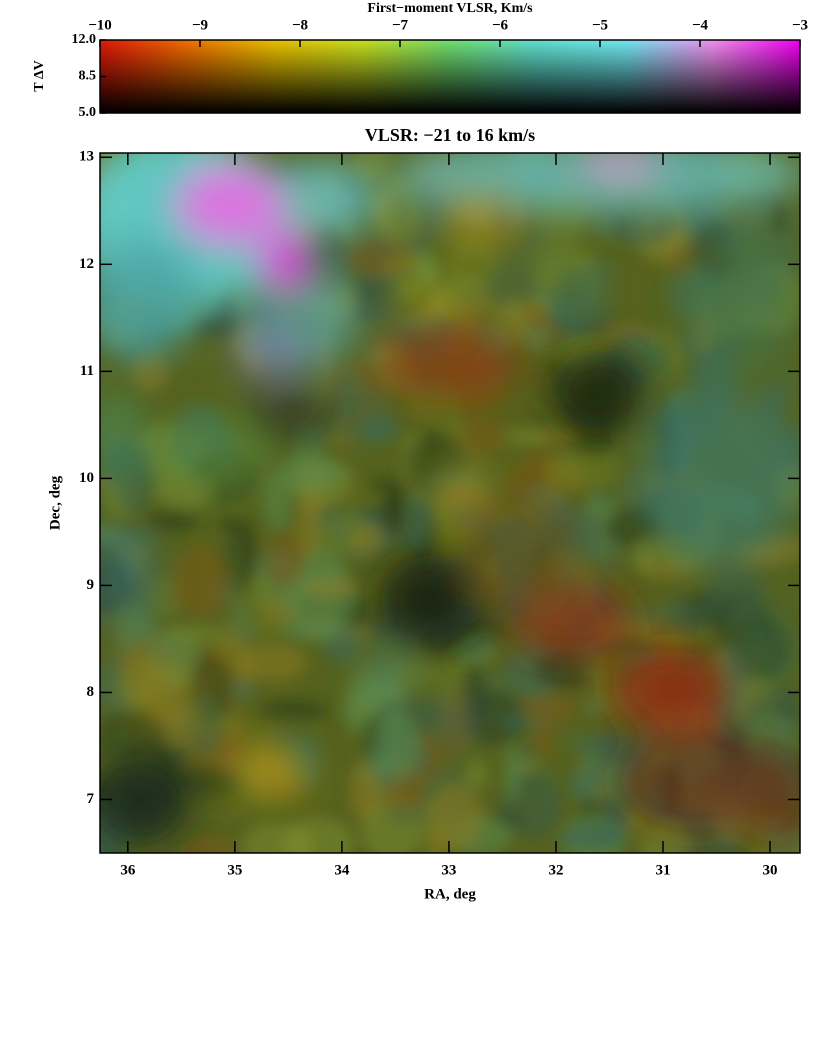 This screenshot has width=830, height=1038. What do you see at coordinates (700, 25) in the screenshot?
I see `x-tick-label: −4` at bounding box center [700, 25].